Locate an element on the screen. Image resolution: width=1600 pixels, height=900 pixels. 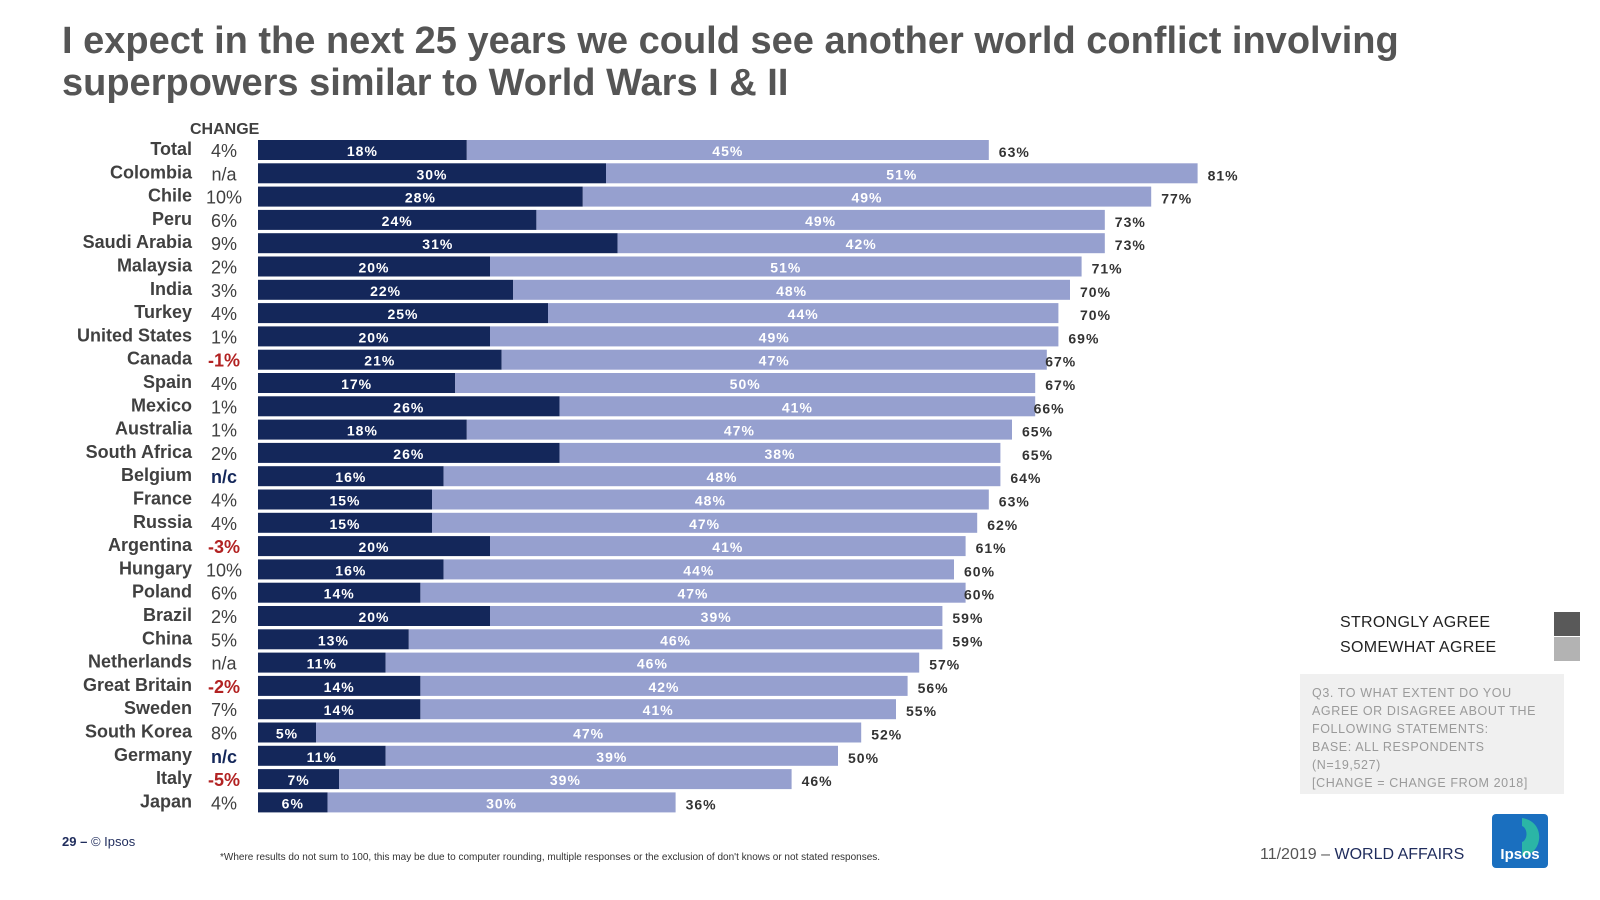
change-value: 9% is located at coordinates (224, 244).